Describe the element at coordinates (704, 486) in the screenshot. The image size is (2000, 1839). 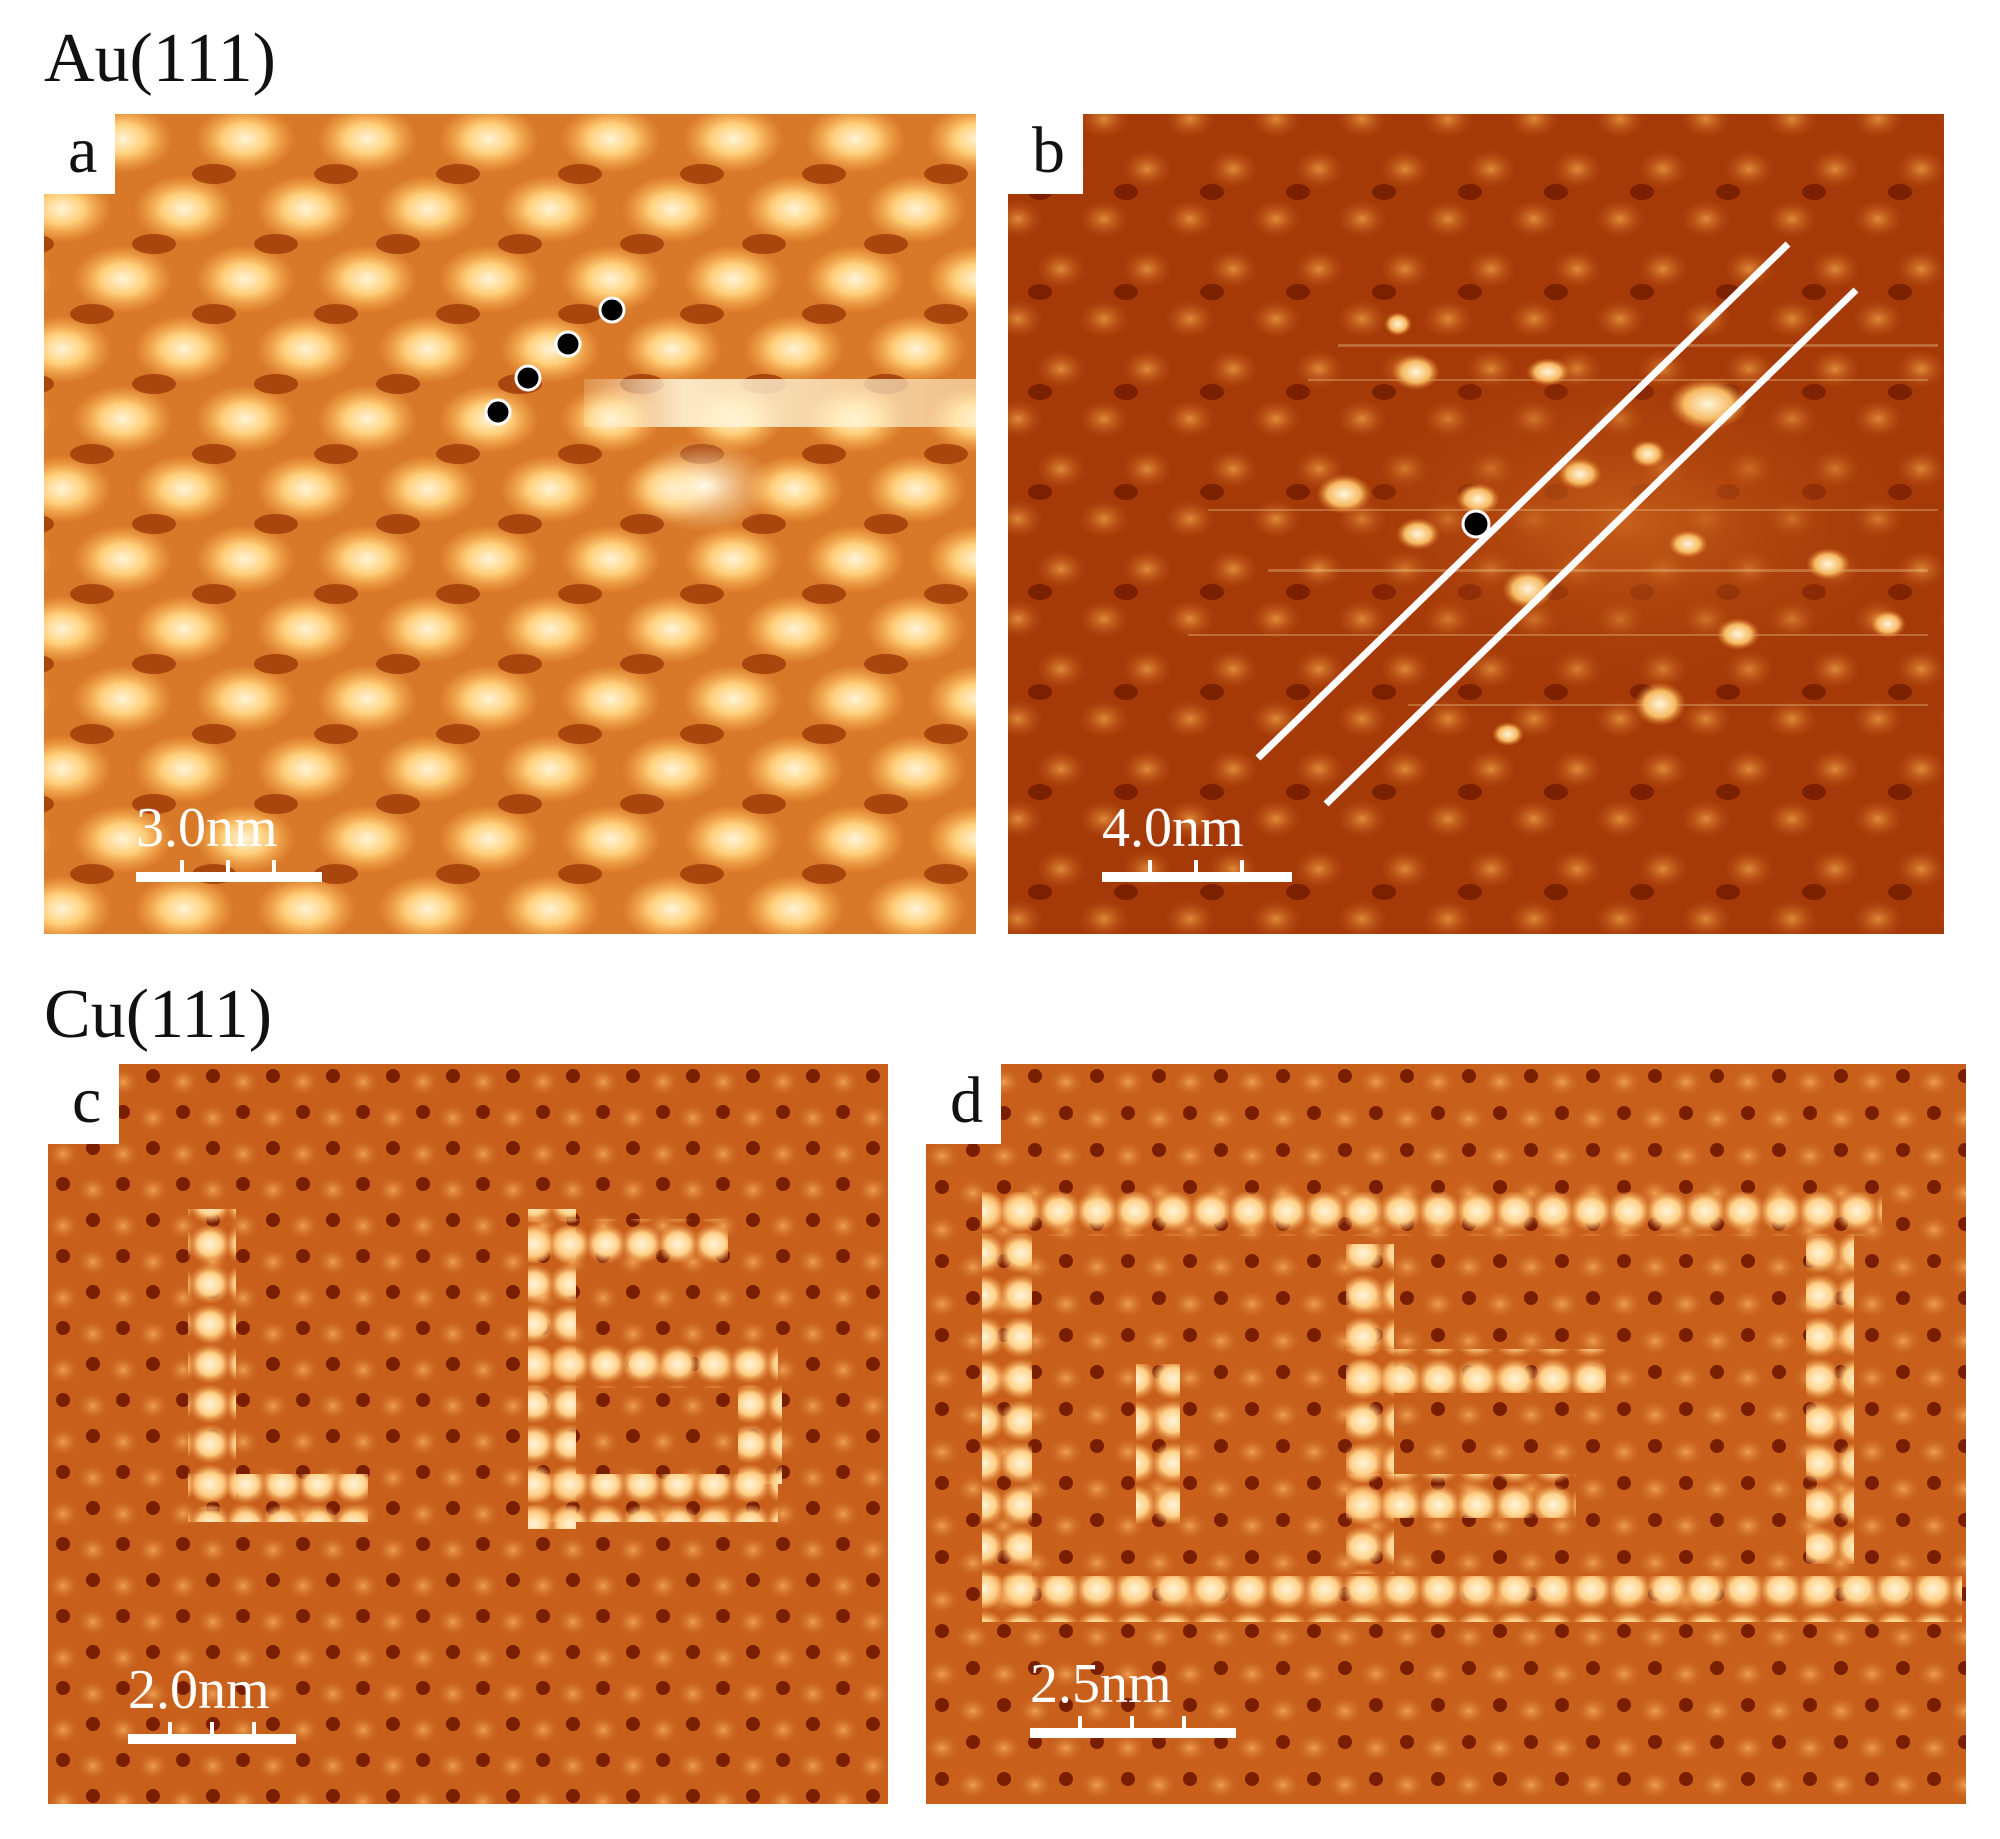
I see `bright-spot-feature` at that location.